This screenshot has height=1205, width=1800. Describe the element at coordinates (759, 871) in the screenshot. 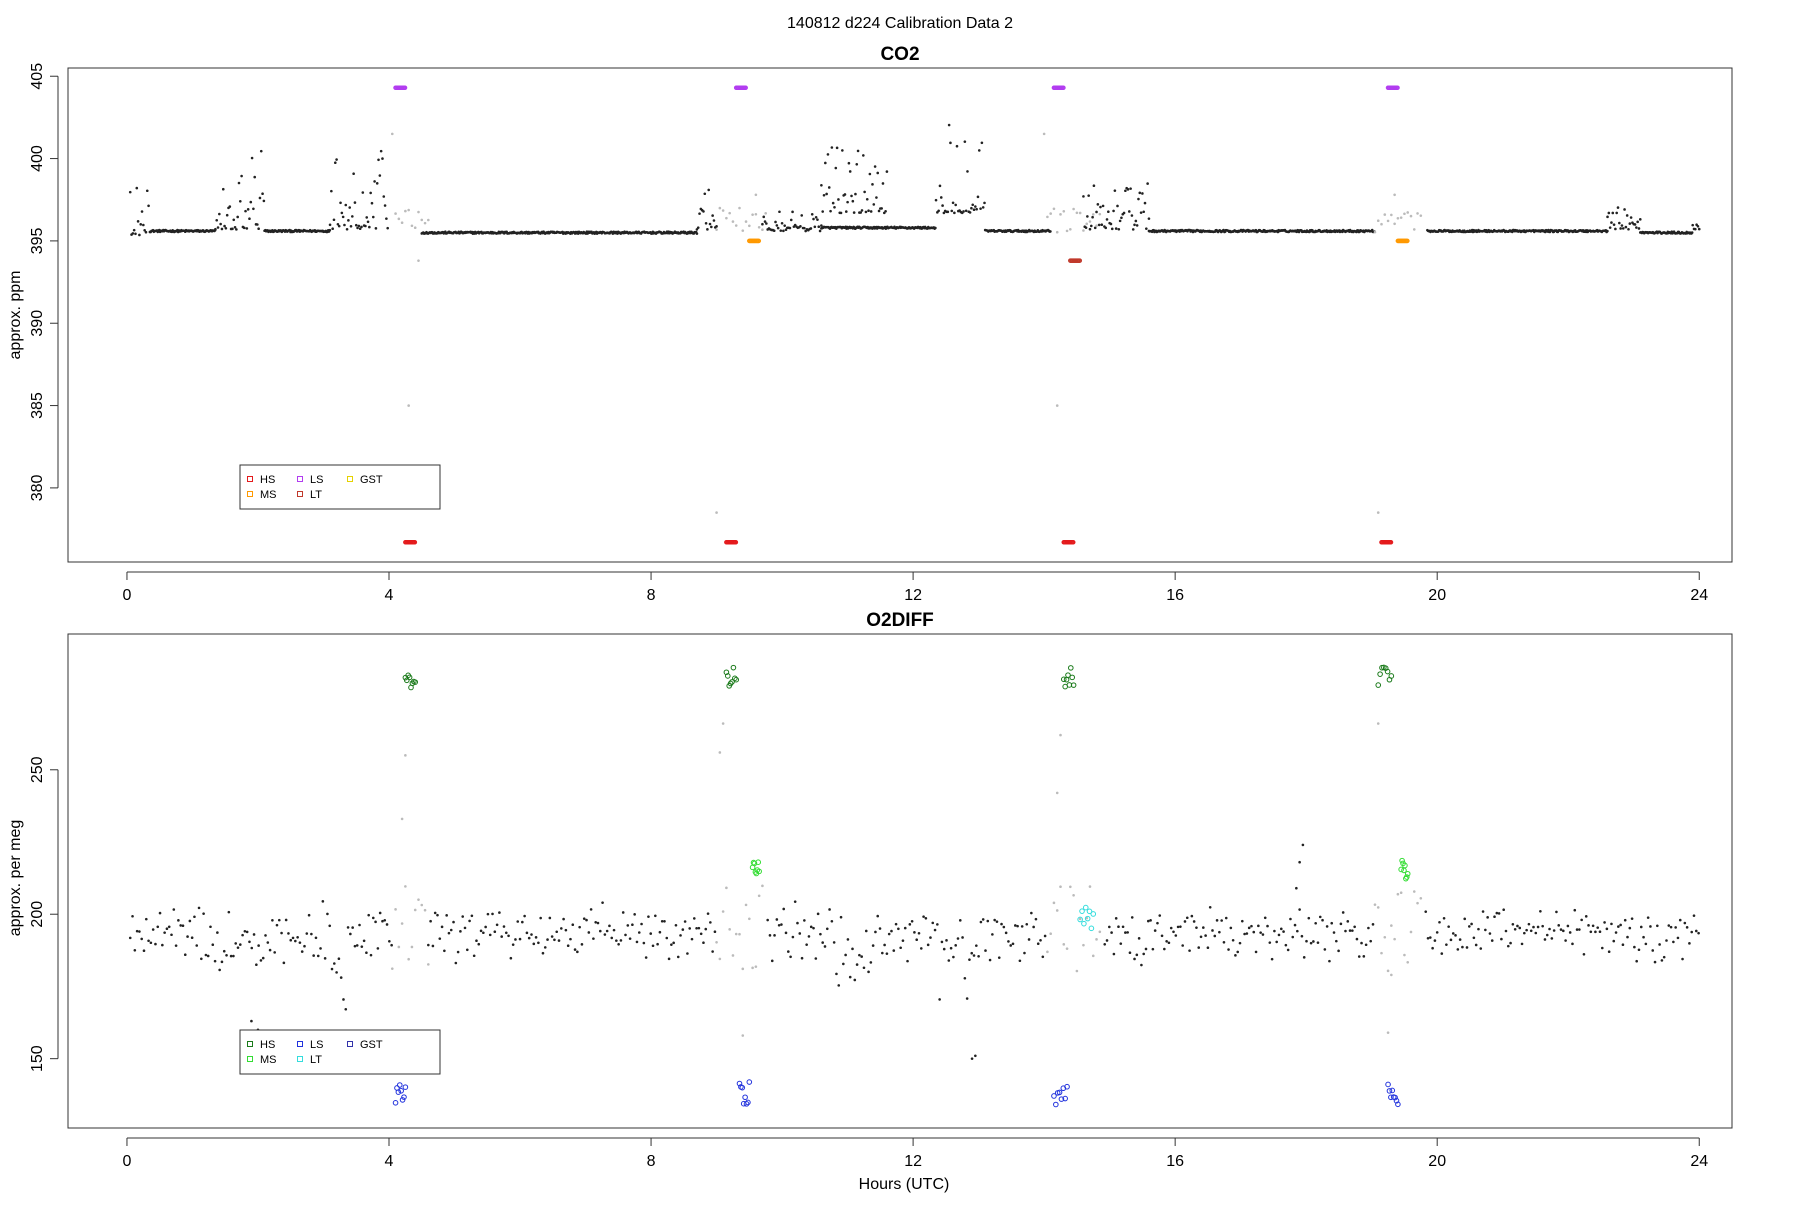

I see `o2-ms-cal-point` at that location.